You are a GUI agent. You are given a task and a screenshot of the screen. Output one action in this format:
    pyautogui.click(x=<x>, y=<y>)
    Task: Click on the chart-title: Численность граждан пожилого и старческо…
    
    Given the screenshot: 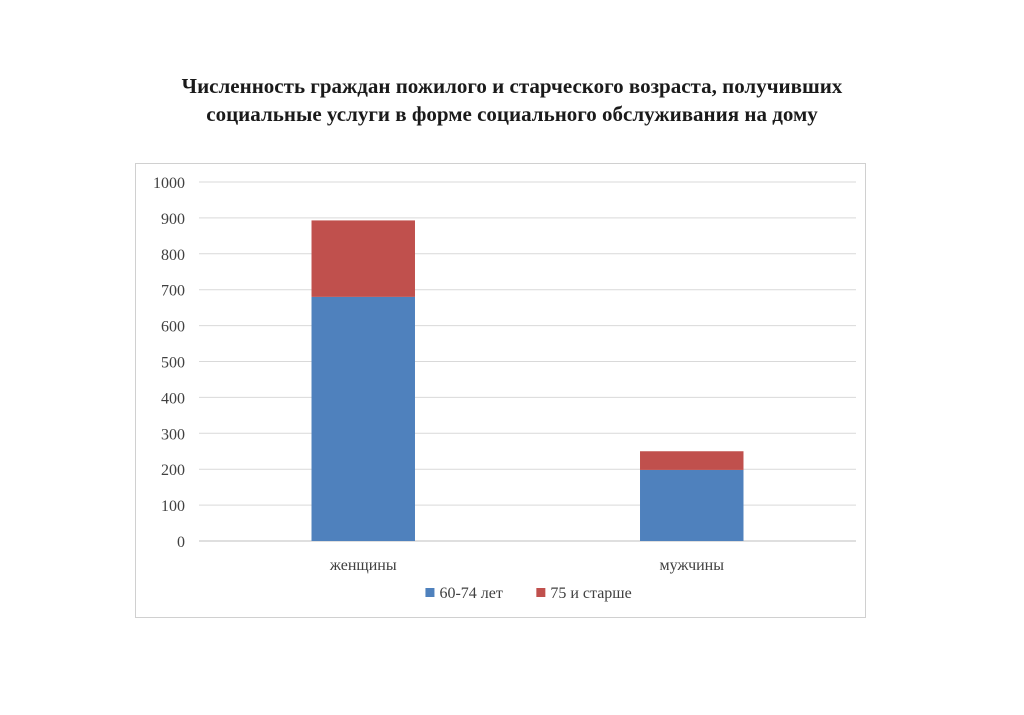 What is the action you would take?
    pyautogui.click(x=512, y=100)
    